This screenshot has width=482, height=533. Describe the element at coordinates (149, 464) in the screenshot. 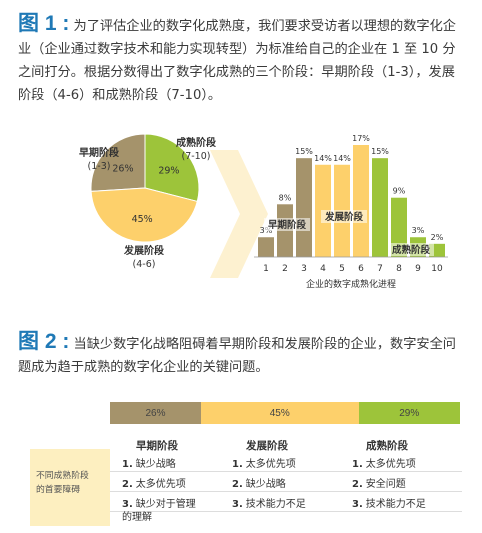

I see `barrier-item: 1. 缺少战略` at that location.